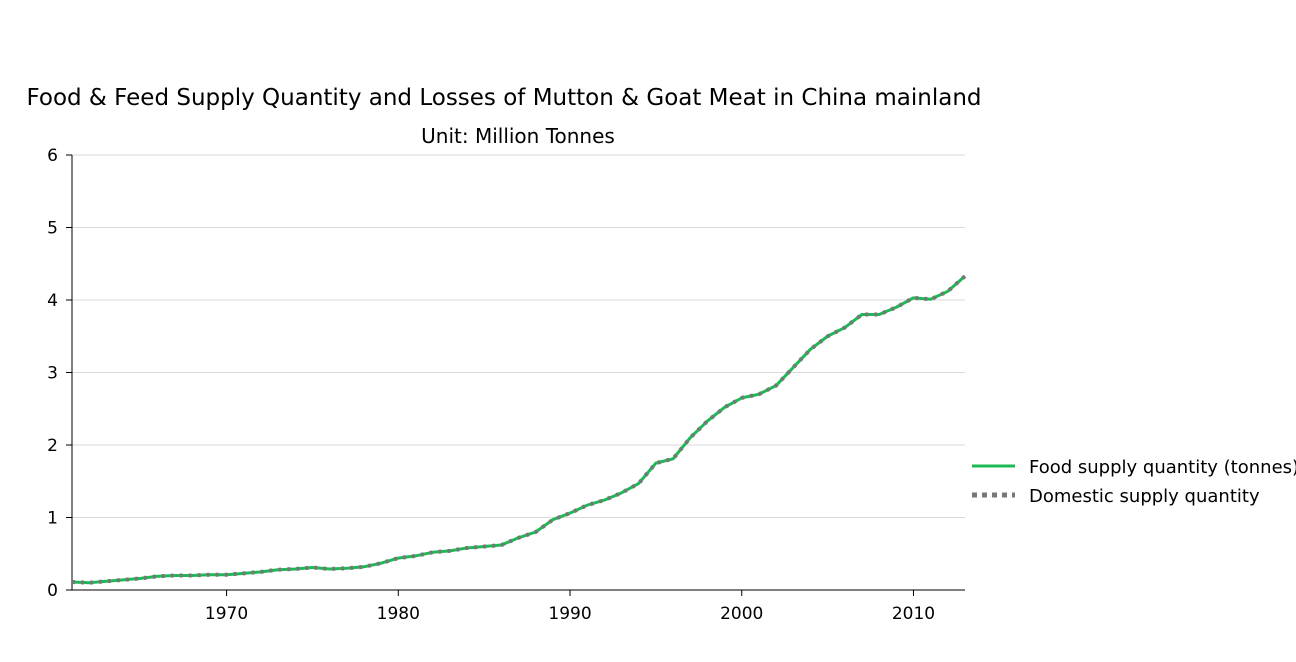  I want to click on chart-subtitle: Unit: Million Tonnes, so click(518, 136).